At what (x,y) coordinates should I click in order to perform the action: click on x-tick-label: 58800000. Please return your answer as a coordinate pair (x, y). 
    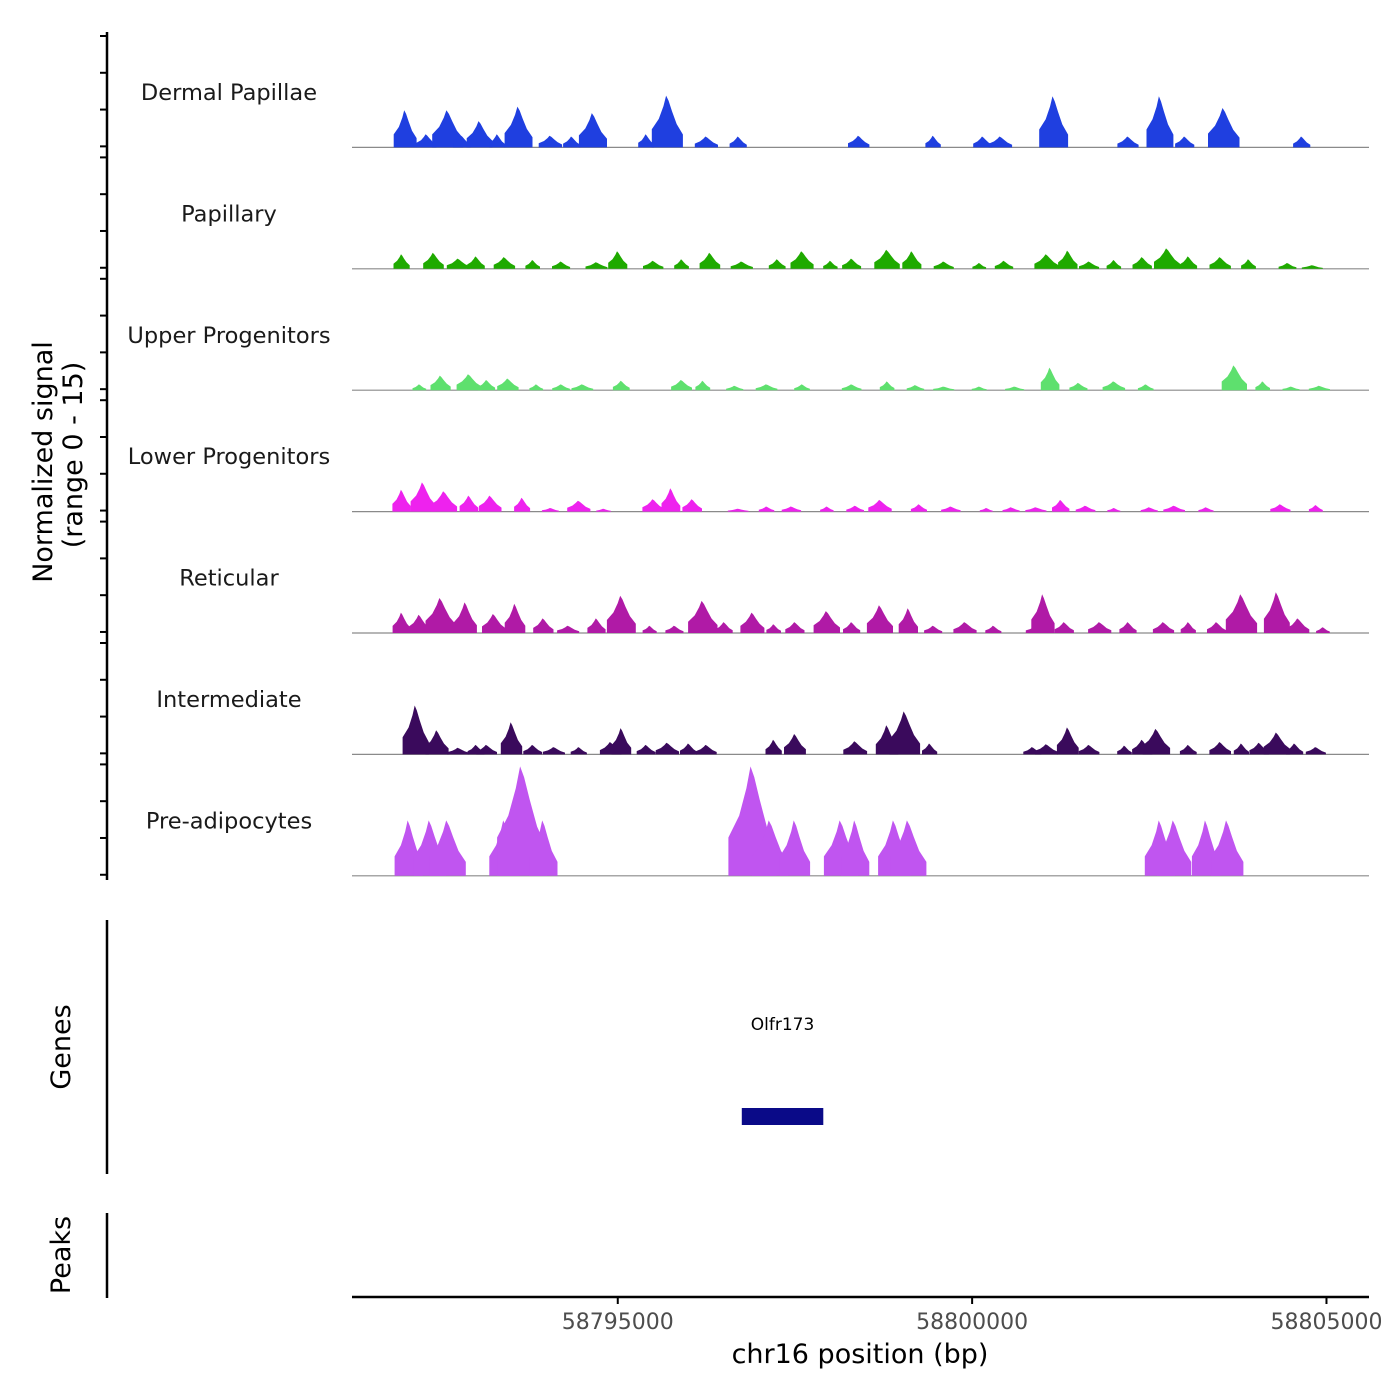
    Looking at the image, I should click on (972, 1322).